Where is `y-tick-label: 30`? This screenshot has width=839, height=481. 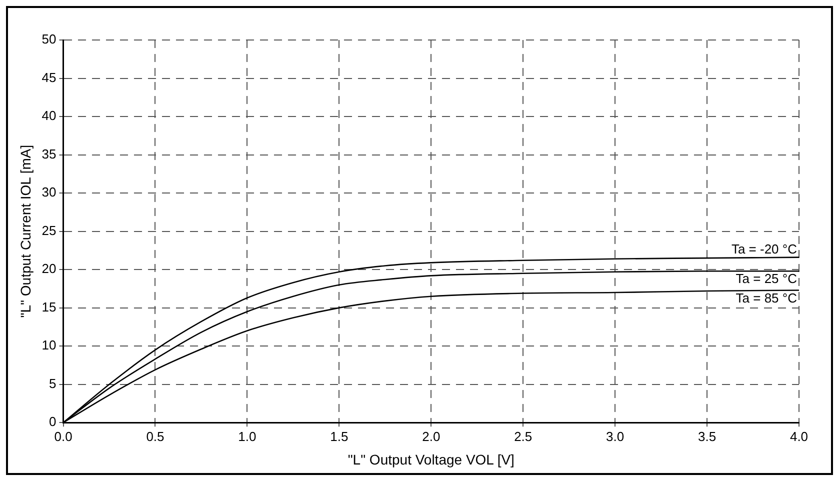
y-tick-label: 30 is located at coordinates (49, 192).